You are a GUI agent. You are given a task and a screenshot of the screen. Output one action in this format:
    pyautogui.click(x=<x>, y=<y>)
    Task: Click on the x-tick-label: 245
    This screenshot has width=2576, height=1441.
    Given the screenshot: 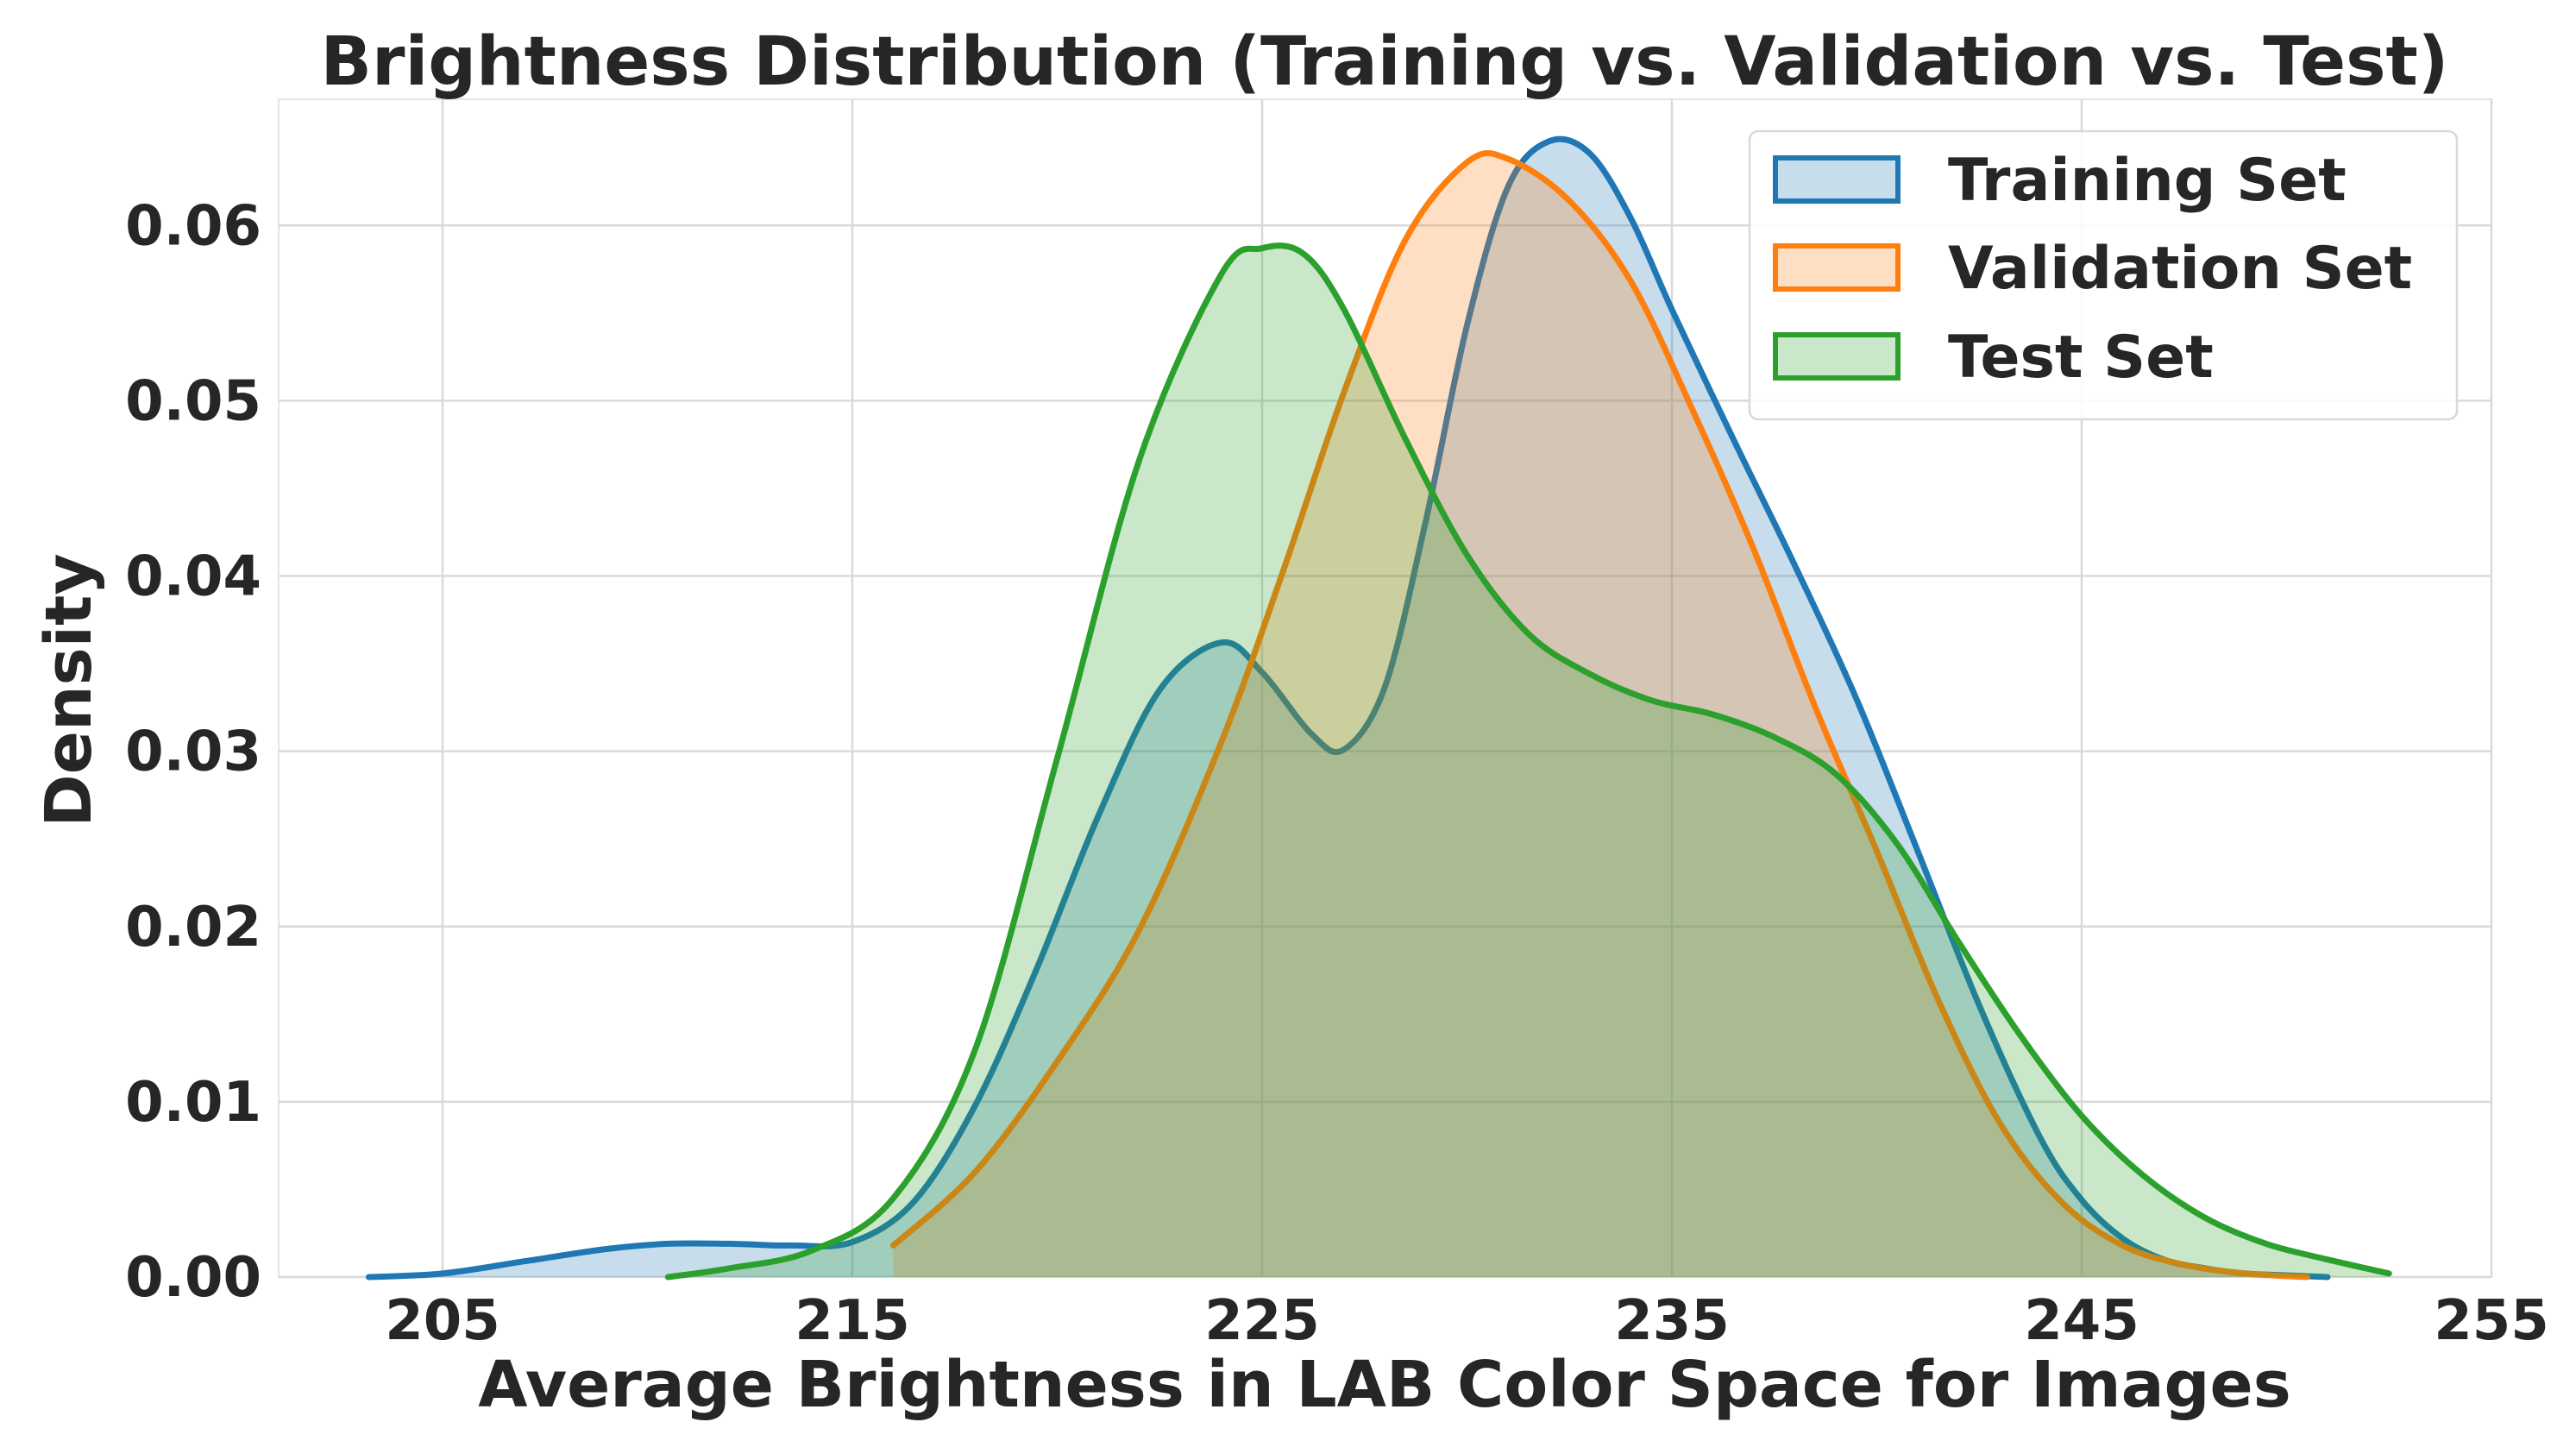 What is the action you would take?
    pyautogui.click(x=2081, y=1321)
    